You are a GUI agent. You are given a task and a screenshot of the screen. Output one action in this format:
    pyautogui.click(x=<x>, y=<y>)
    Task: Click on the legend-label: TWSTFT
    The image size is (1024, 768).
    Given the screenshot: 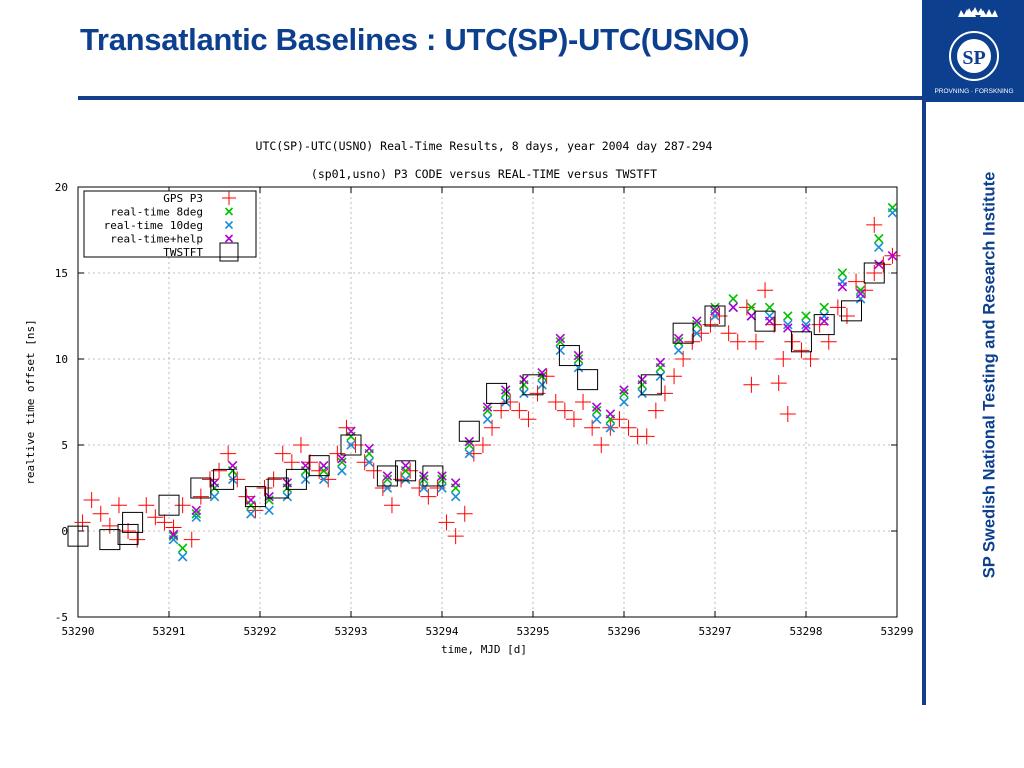 What is the action you would take?
    pyautogui.click(x=183, y=252)
    